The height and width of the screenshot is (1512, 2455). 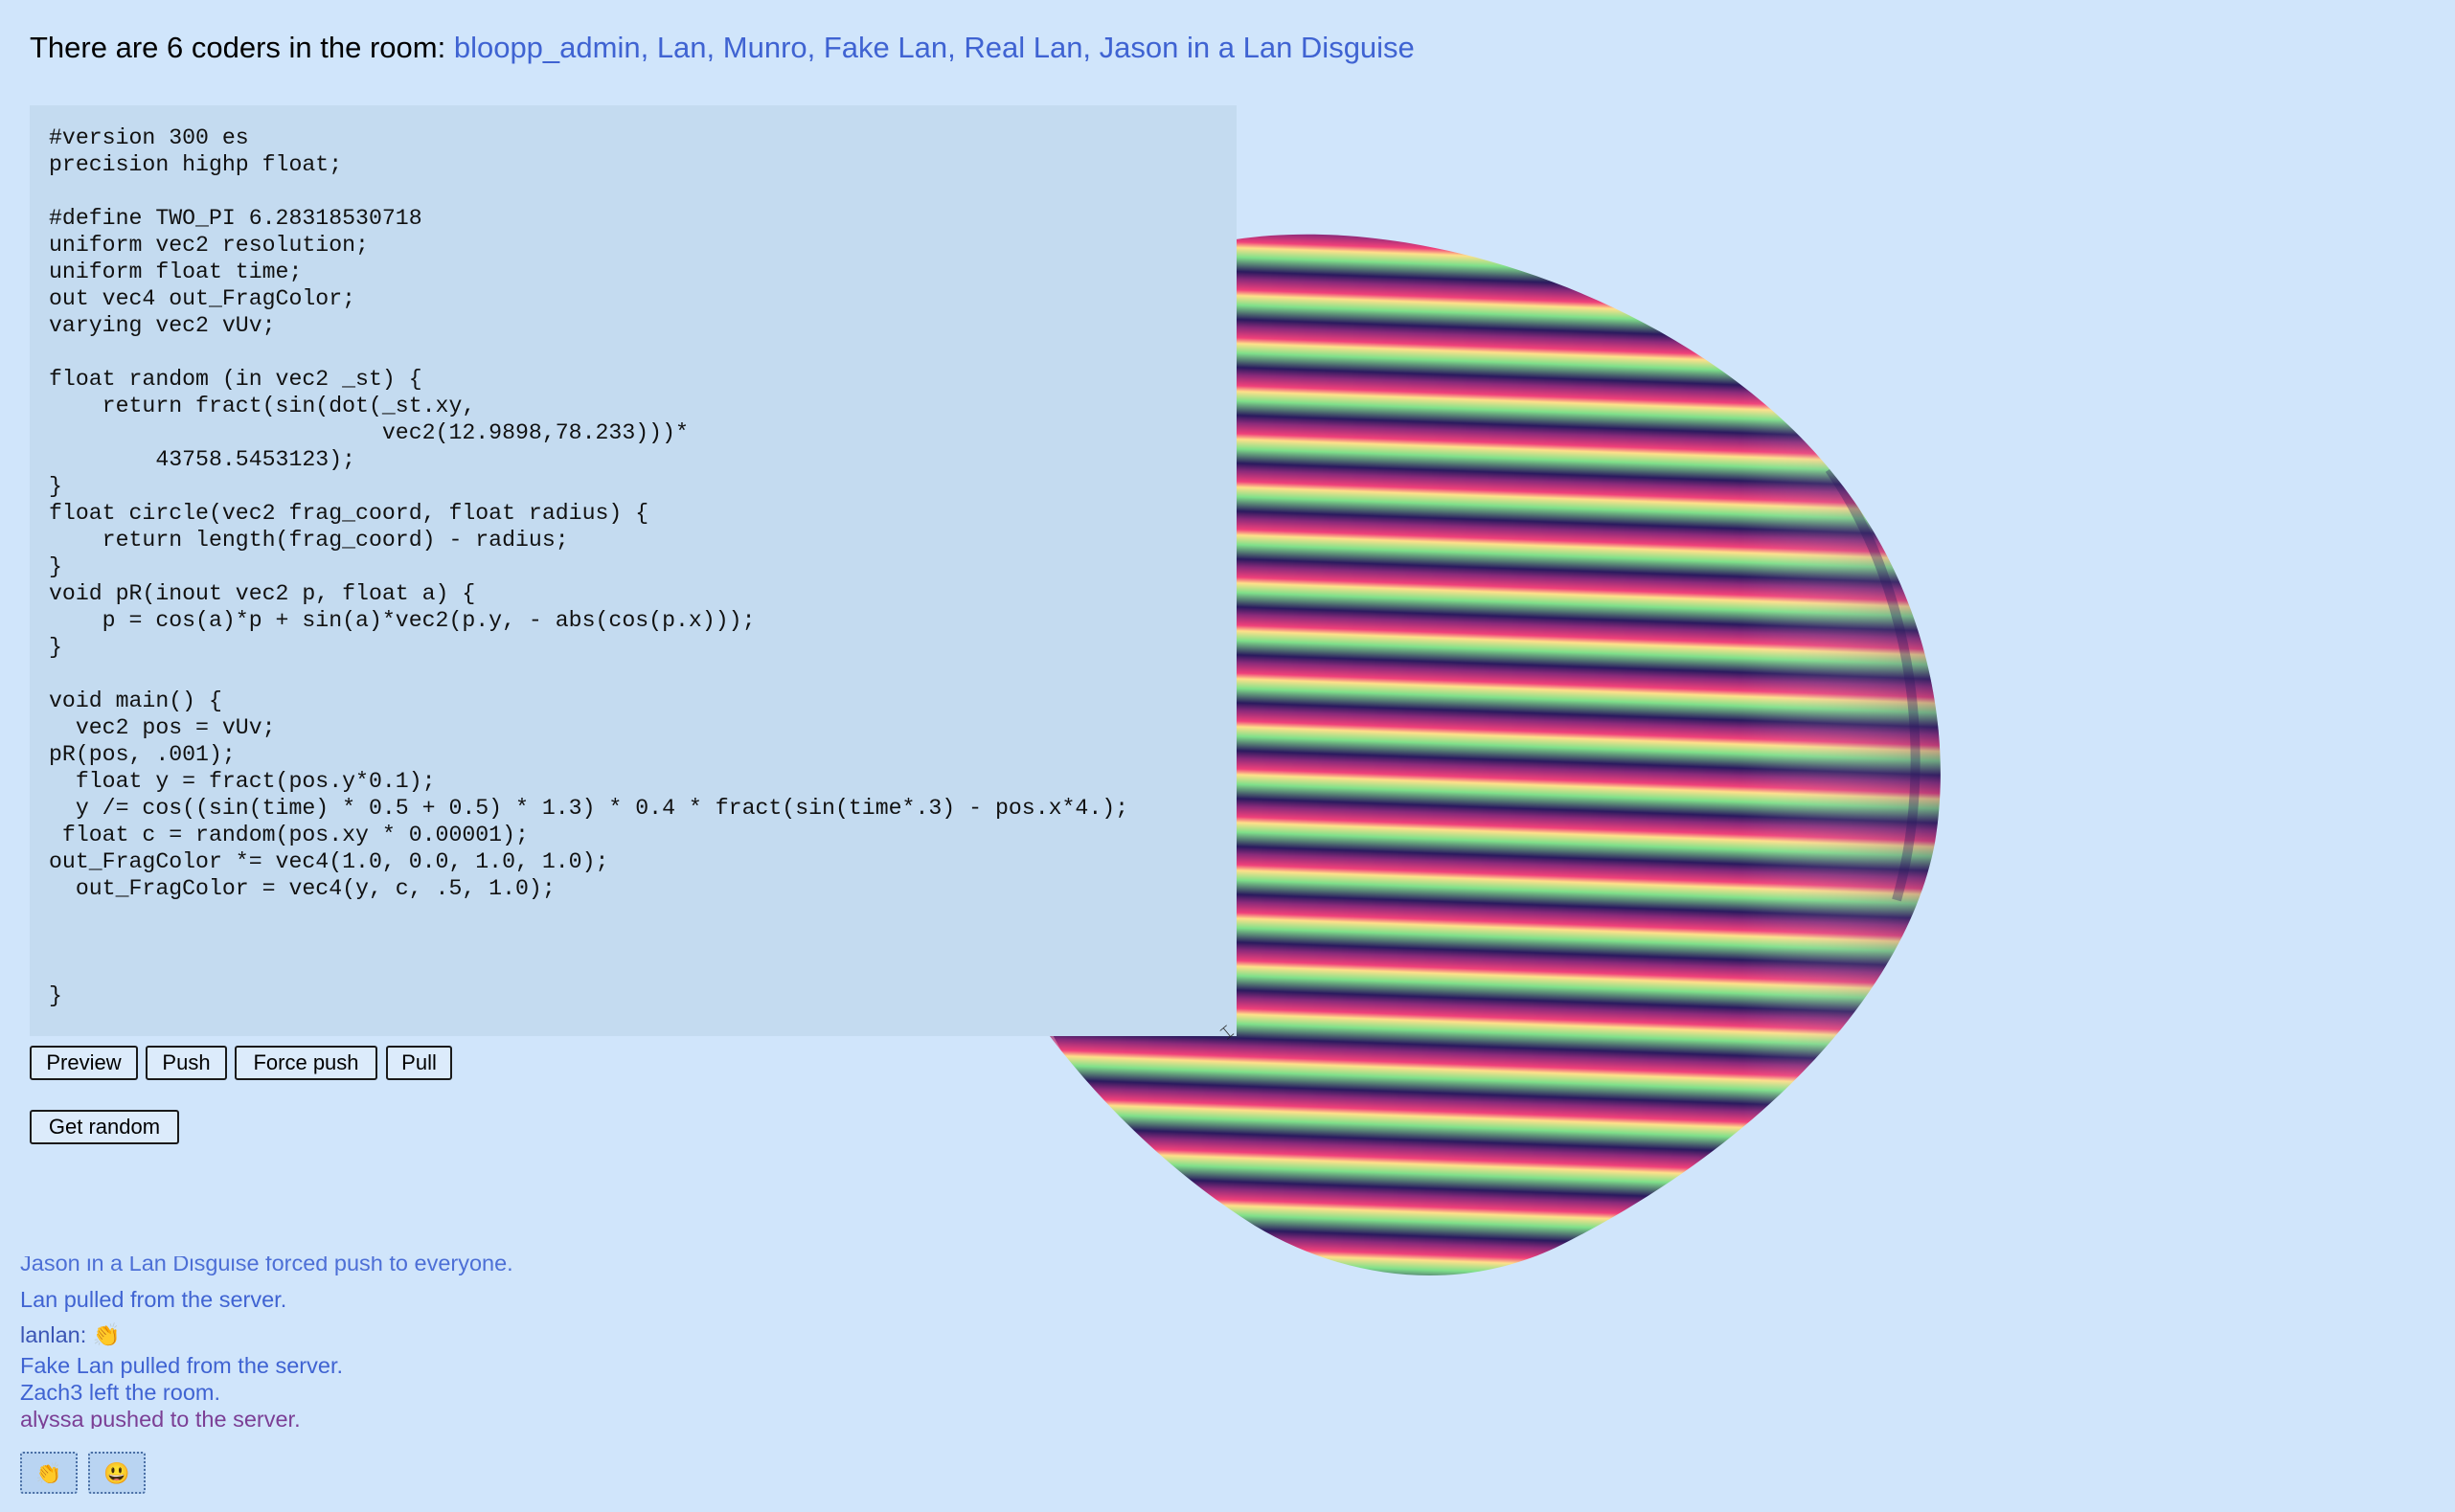 What do you see at coordinates (105, 1127) in the screenshot?
I see `get-random-button: Get random` at bounding box center [105, 1127].